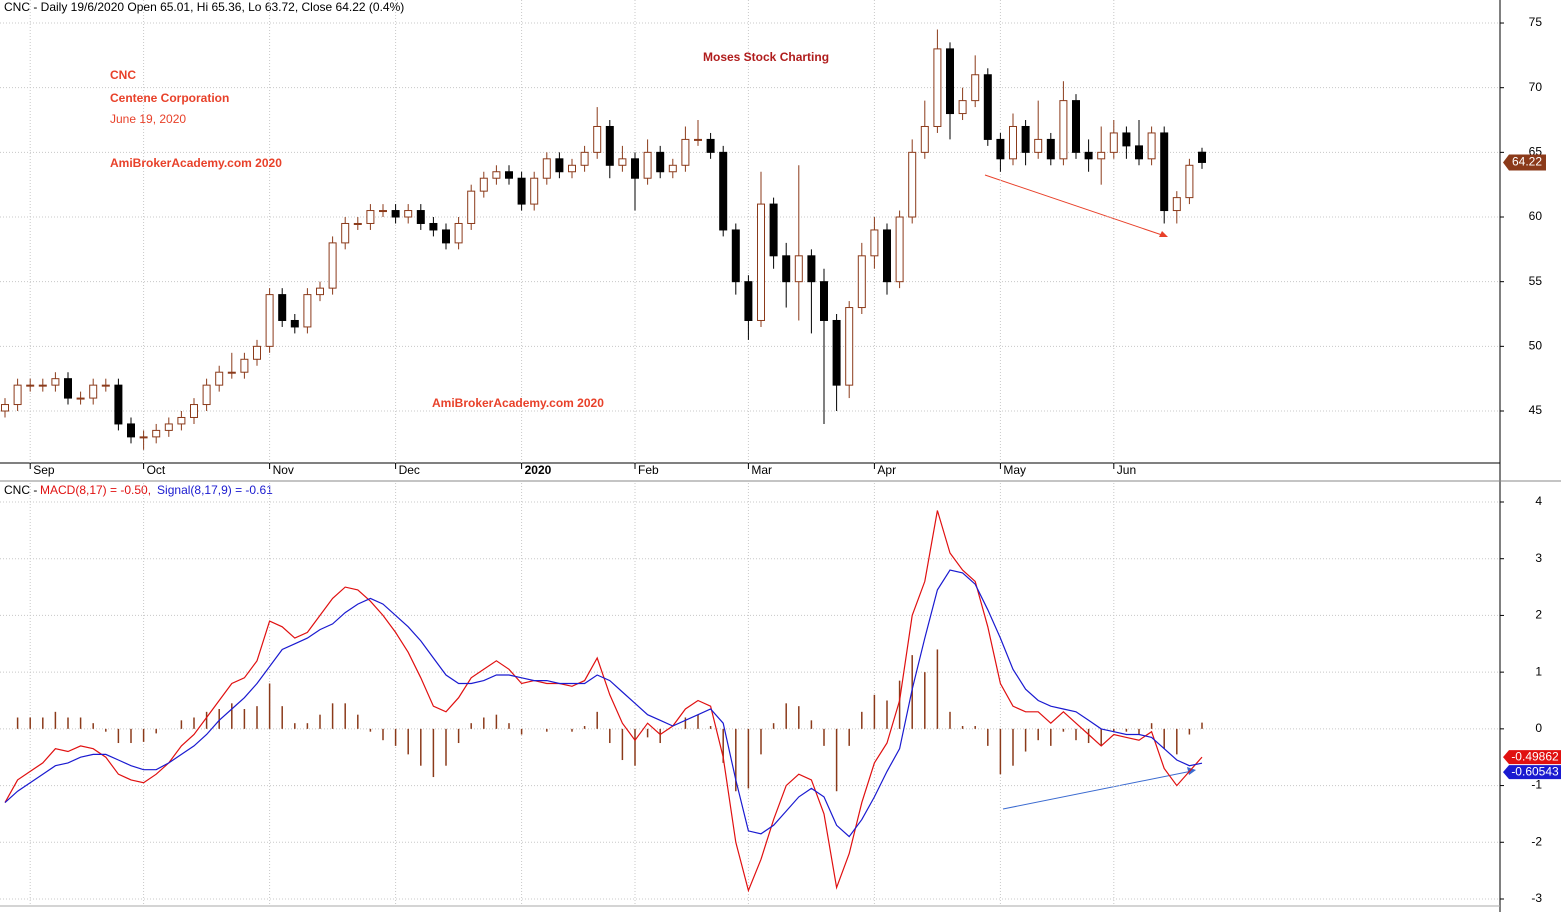  What do you see at coordinates (766, 57) in the screenshot?
I see `annotation: Moses Stock Charting` at bounding box center [766, 57].